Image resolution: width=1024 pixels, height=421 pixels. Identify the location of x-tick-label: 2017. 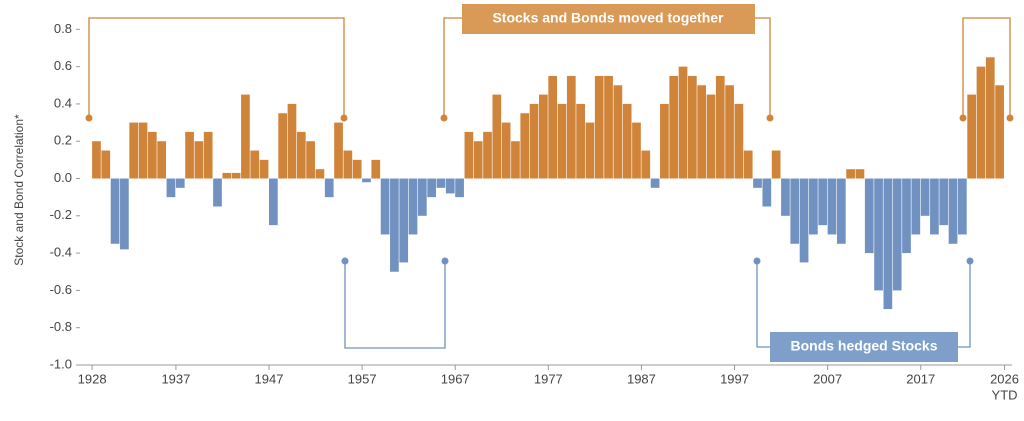
(920, 378).